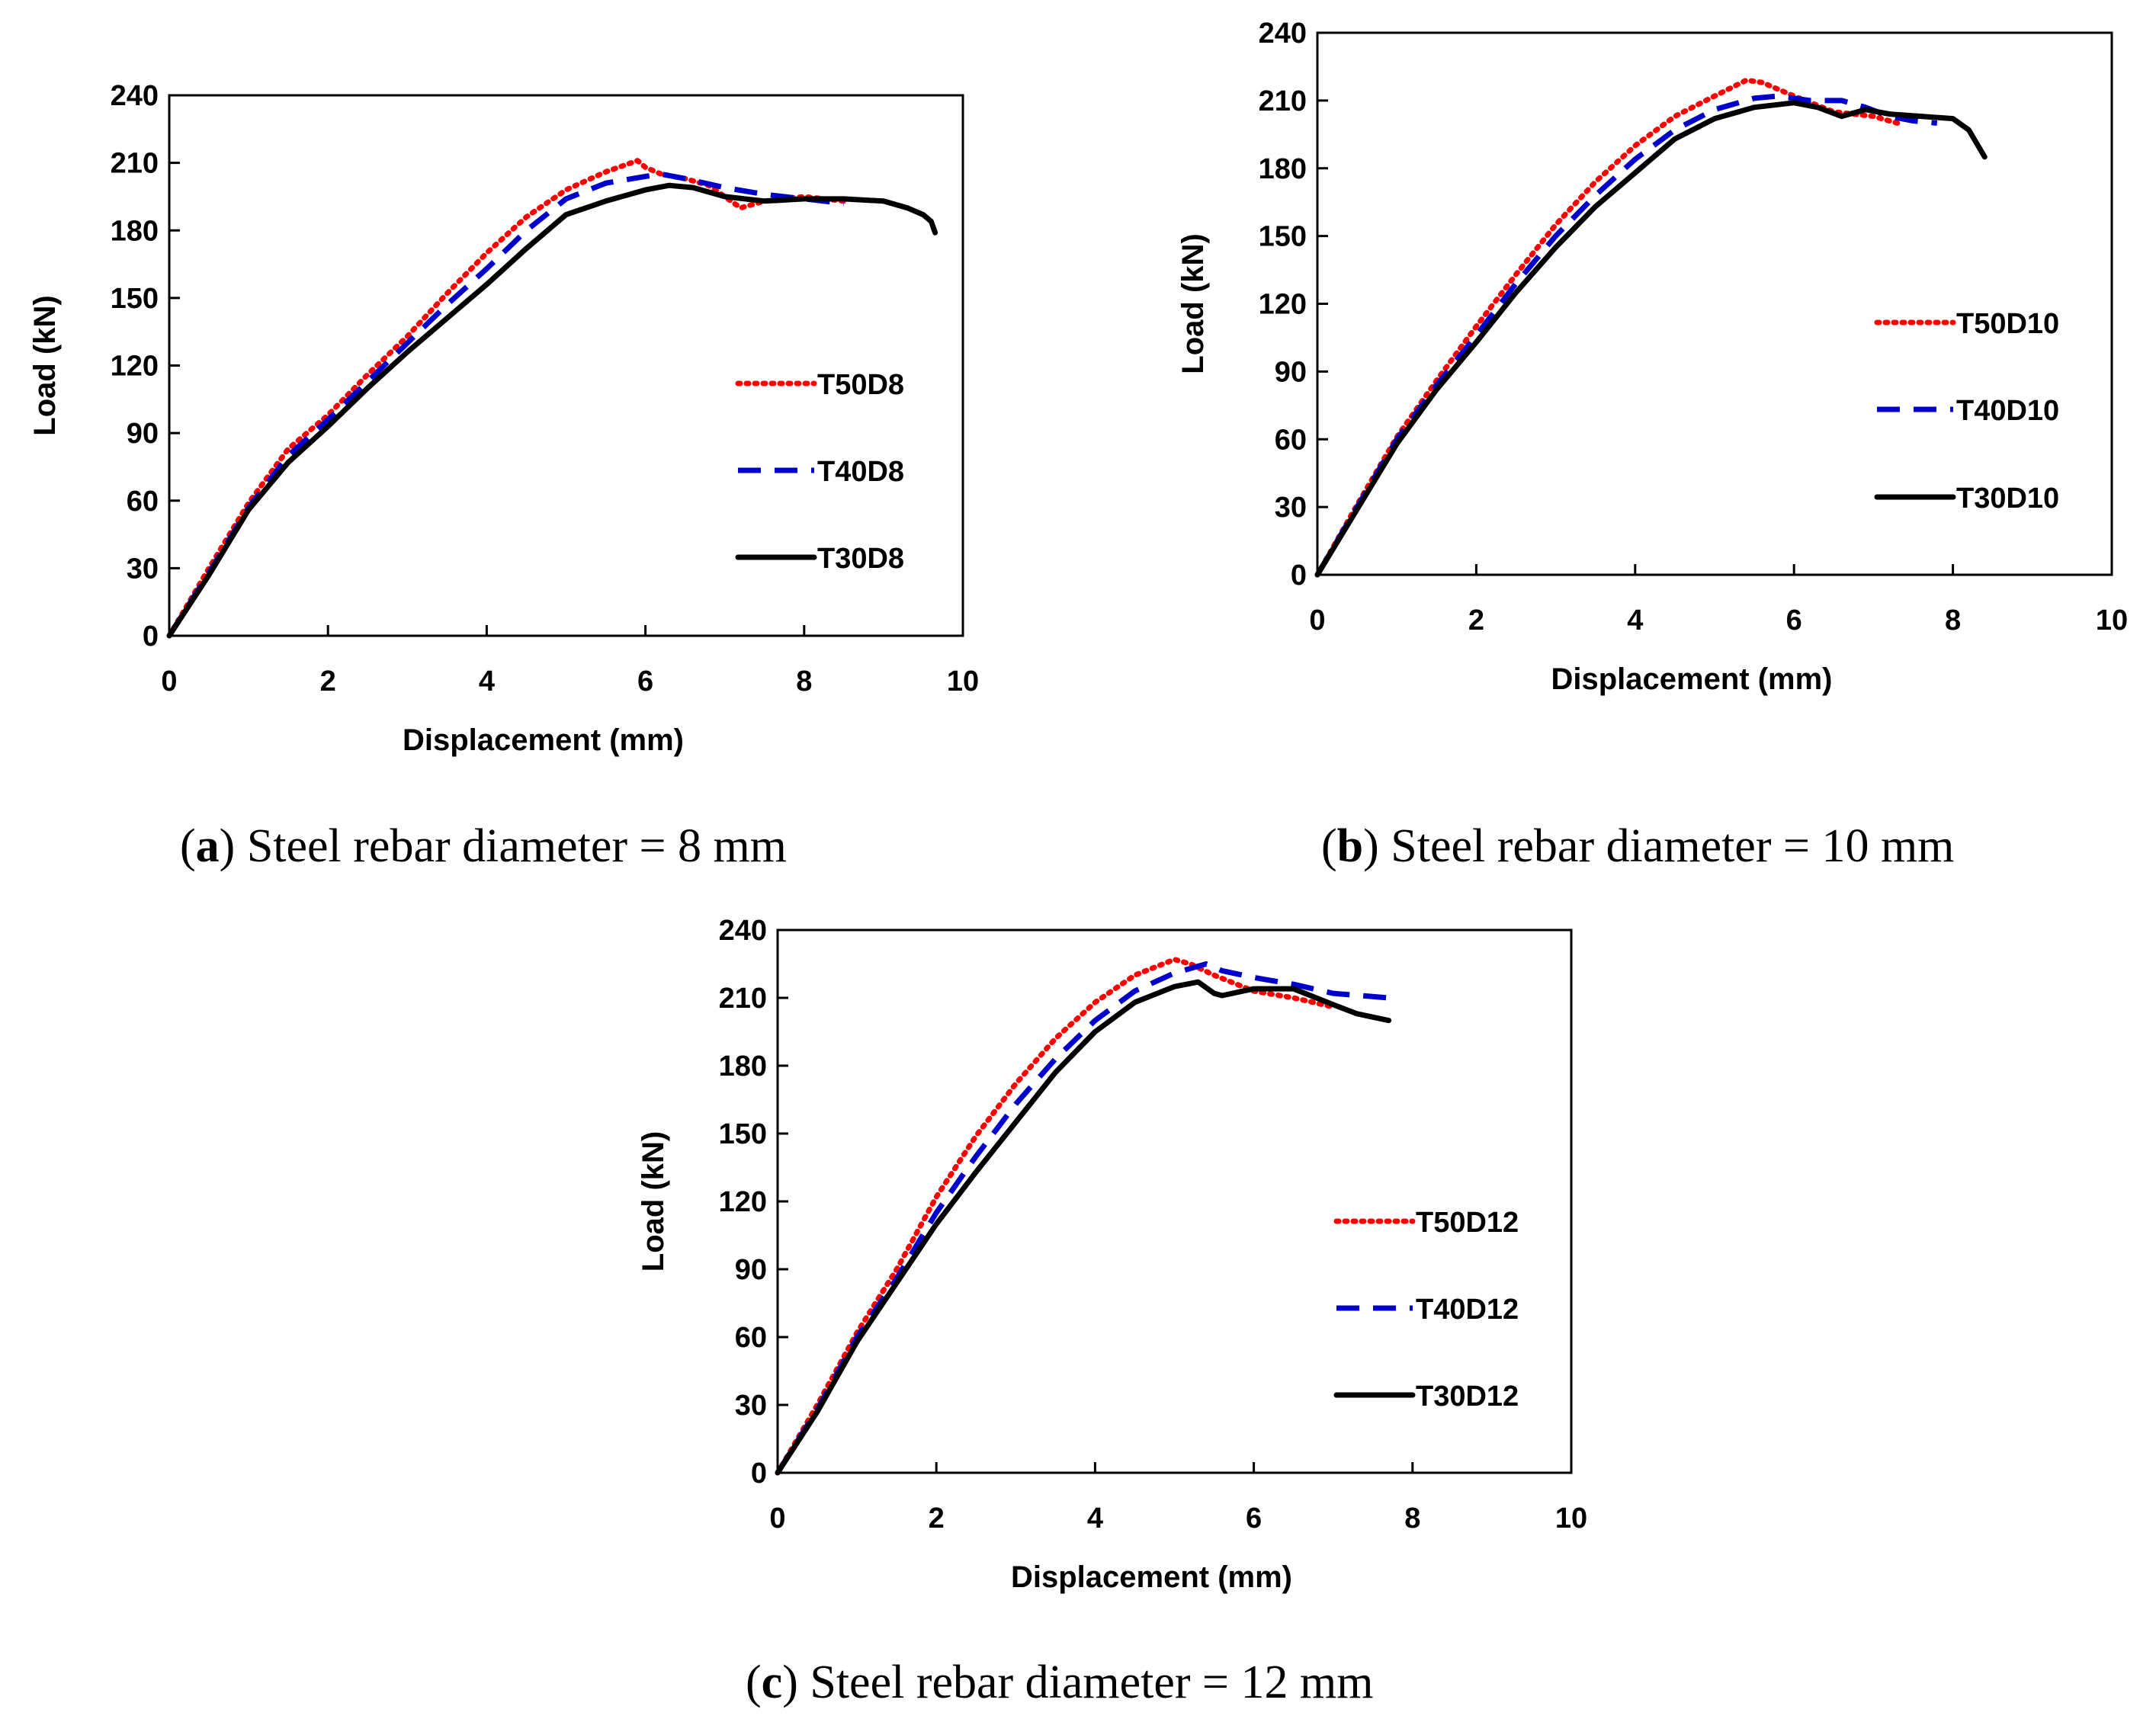 Image resolution: width=2156 pixels, height=1719 pixels. What do you see at coordinates (208, 846) in the screenshot?
I see `caption-a-letter: a` at bounding box center [208, 846].